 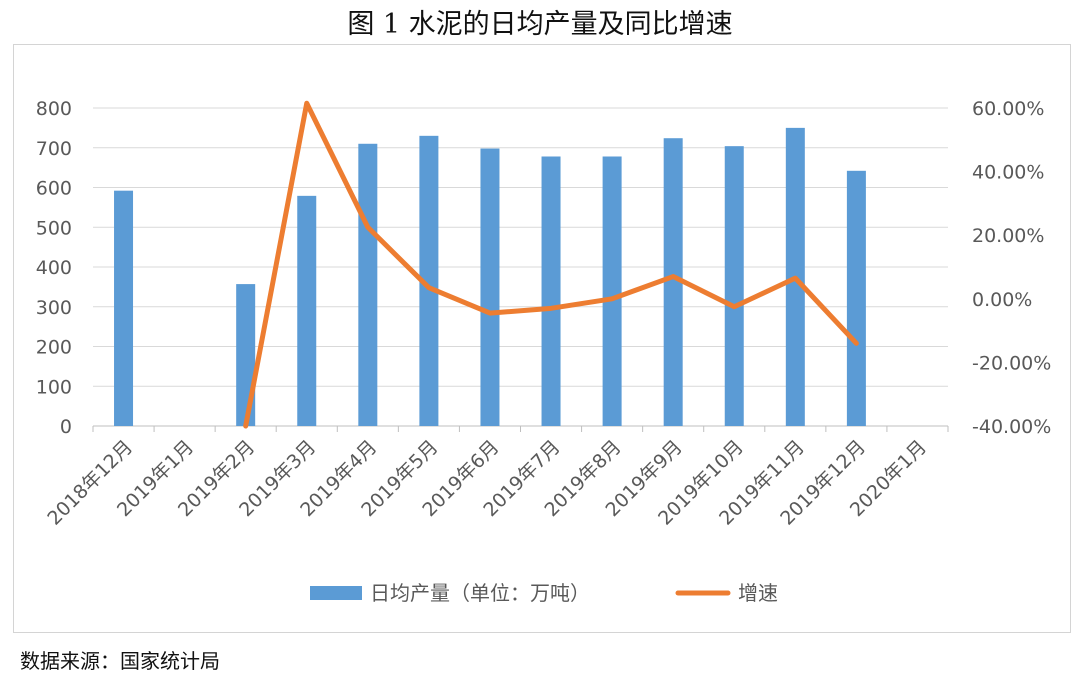 I want to click on y-right-tick-label: 40.00%, so click(x=1008, y=173).